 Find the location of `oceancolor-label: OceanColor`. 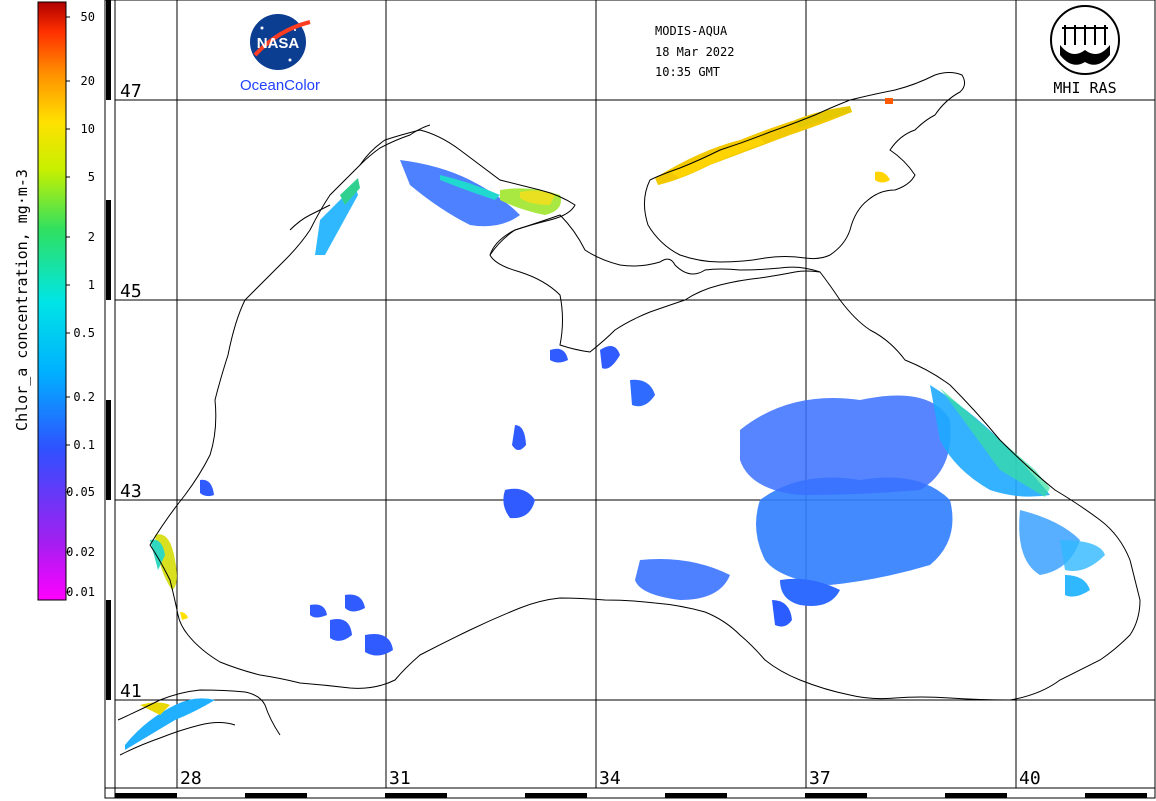

oceancolor-label: OceanColor is located at coordinates (280, 85).